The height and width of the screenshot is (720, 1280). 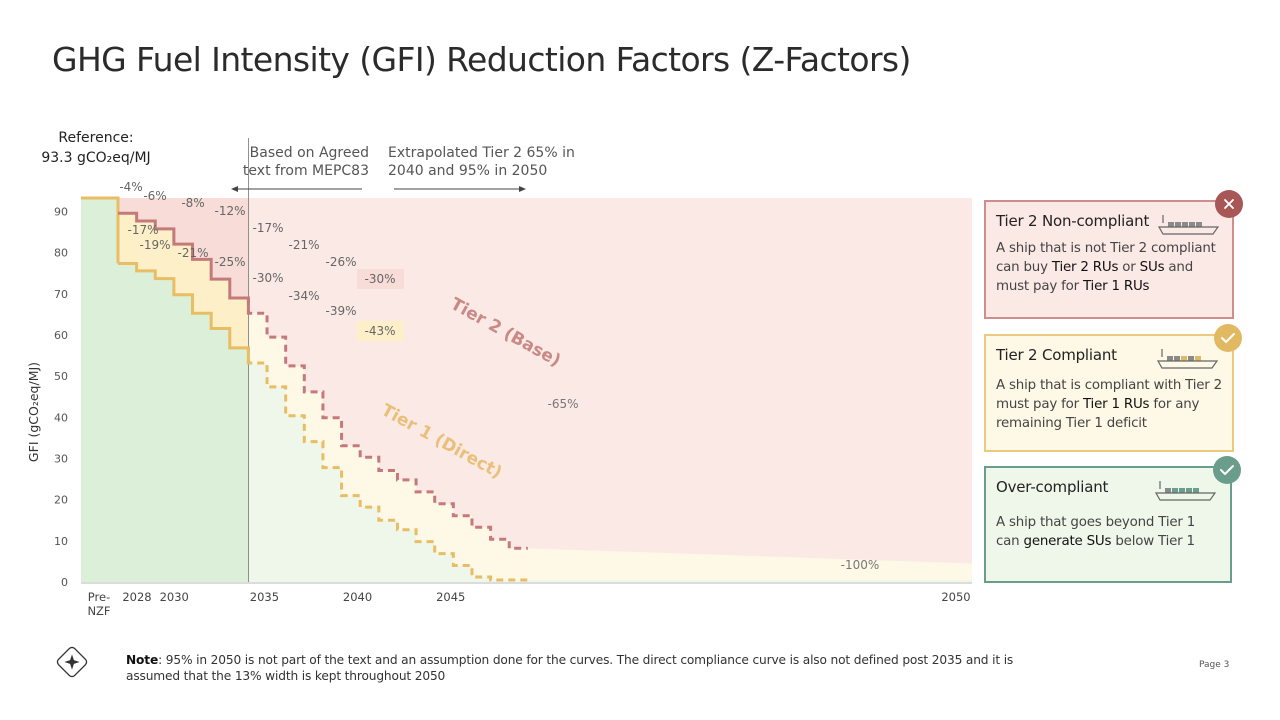 I want to click on pct-label-2040: -65%, so click(x=562, y=404).